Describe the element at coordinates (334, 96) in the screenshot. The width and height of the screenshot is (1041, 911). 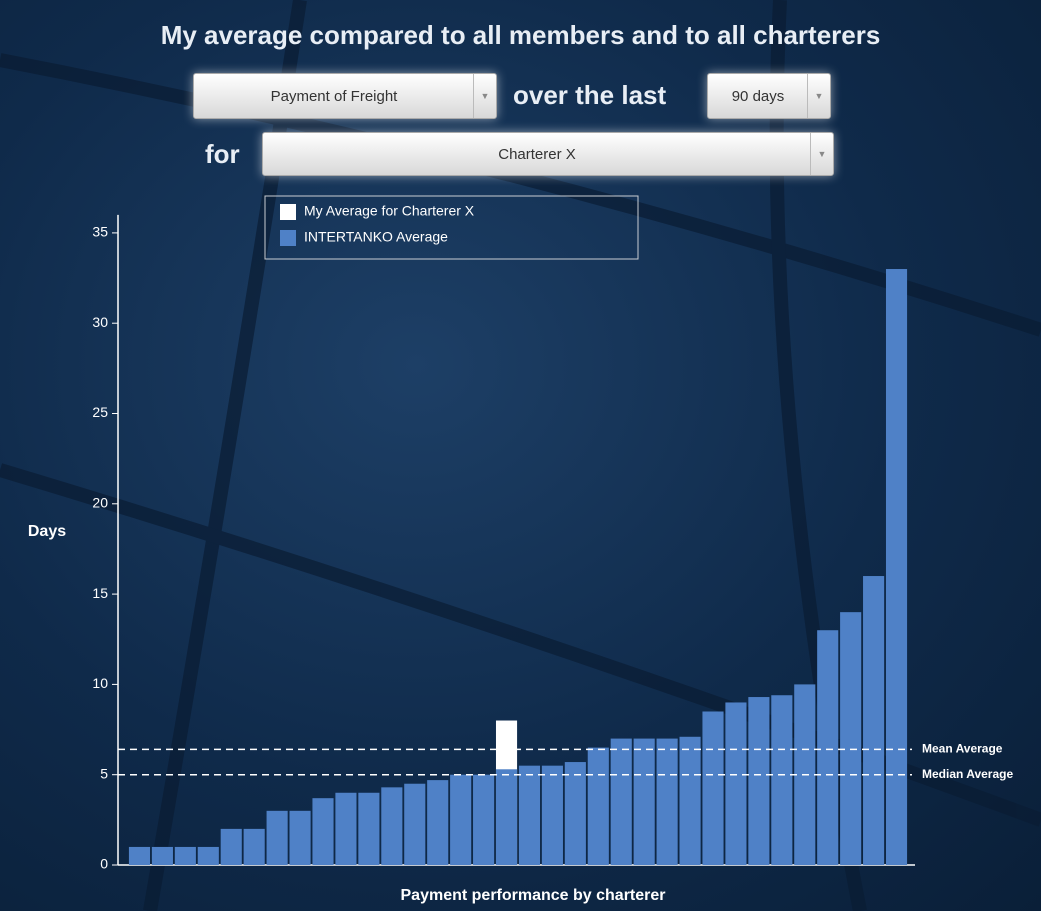
I see `dropdown-text: Payment of Freight` at that location.